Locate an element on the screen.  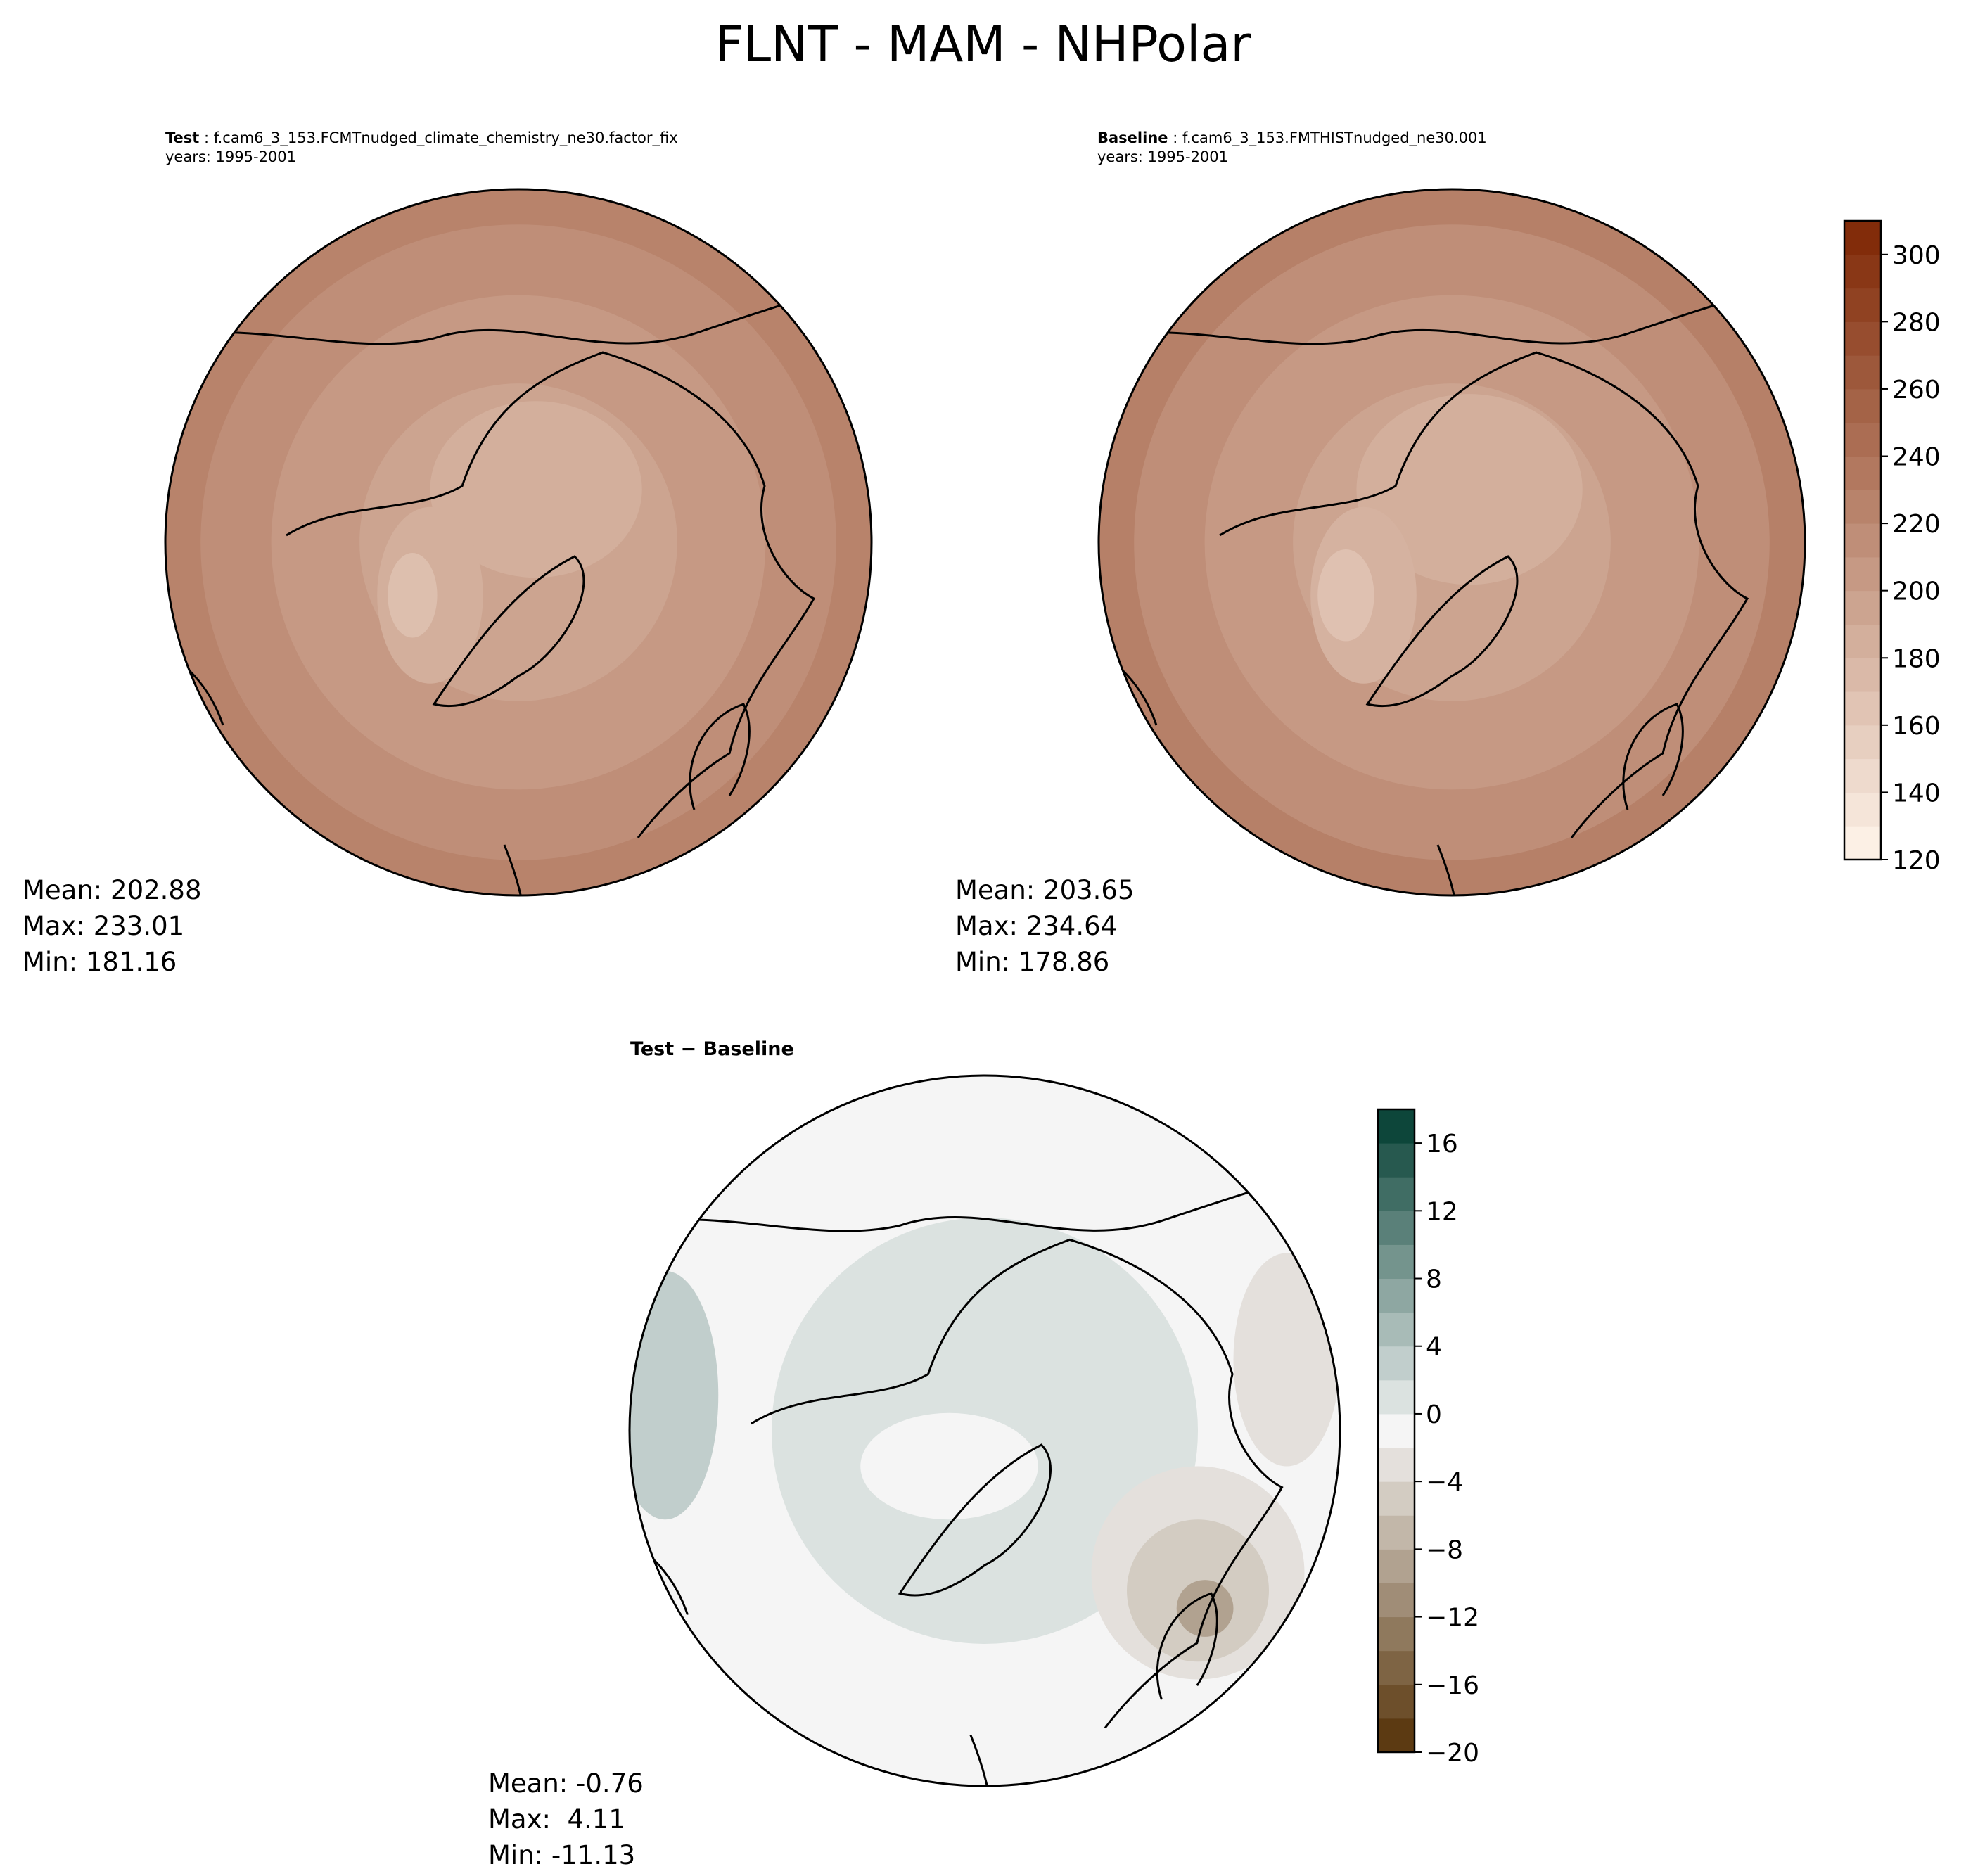
diff-title: Test − Baseline is located at coordinates (712, 1049).